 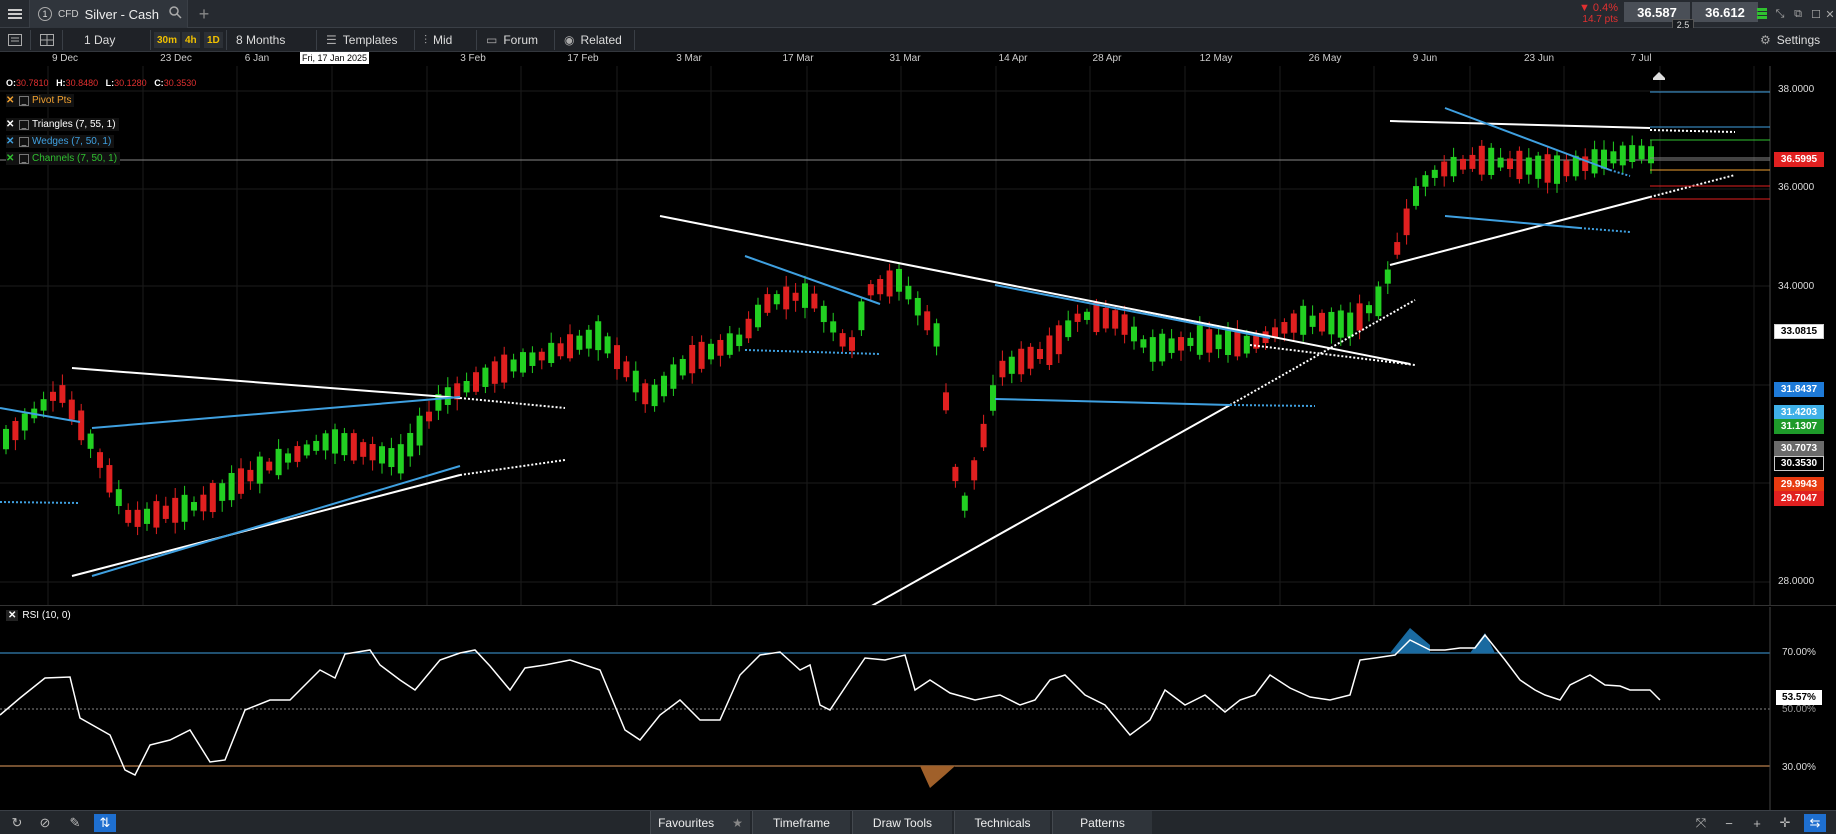 I want to click on date-tick: 17 Mar, so click(x=798, y=58).